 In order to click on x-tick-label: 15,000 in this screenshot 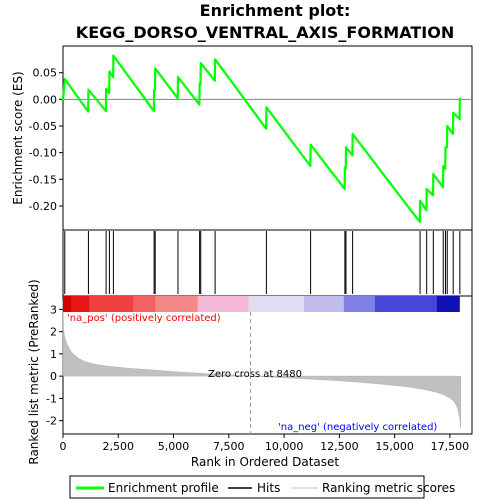, I will do `click(394, 446)`.